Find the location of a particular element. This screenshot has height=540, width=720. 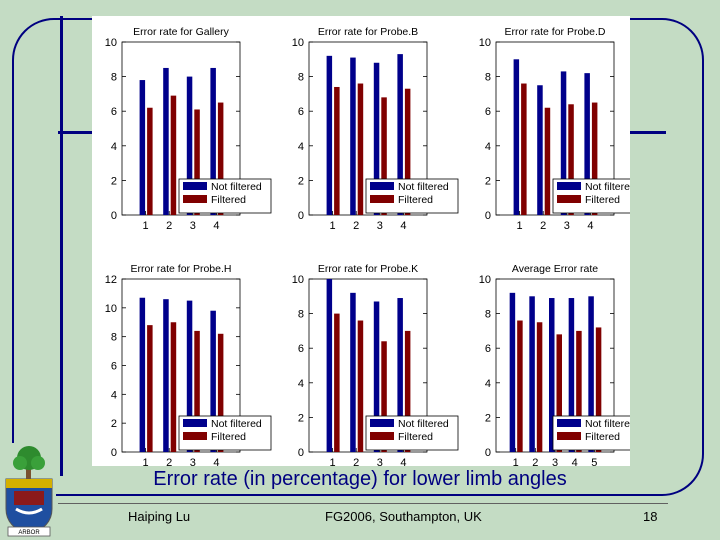

x-tick-label: 5 is located at coordinates (594, 461).